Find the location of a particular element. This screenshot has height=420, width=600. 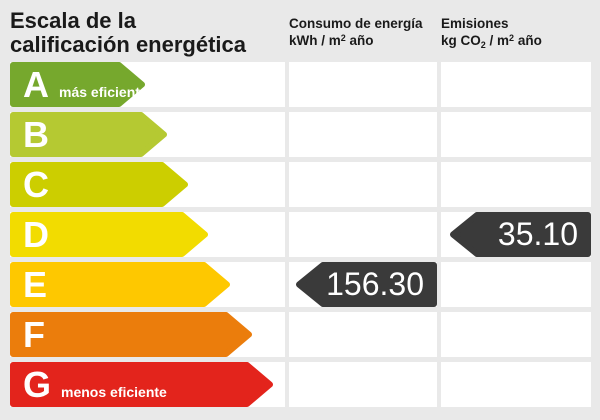

rating-arrow-D is located at coordinates (109, 234).